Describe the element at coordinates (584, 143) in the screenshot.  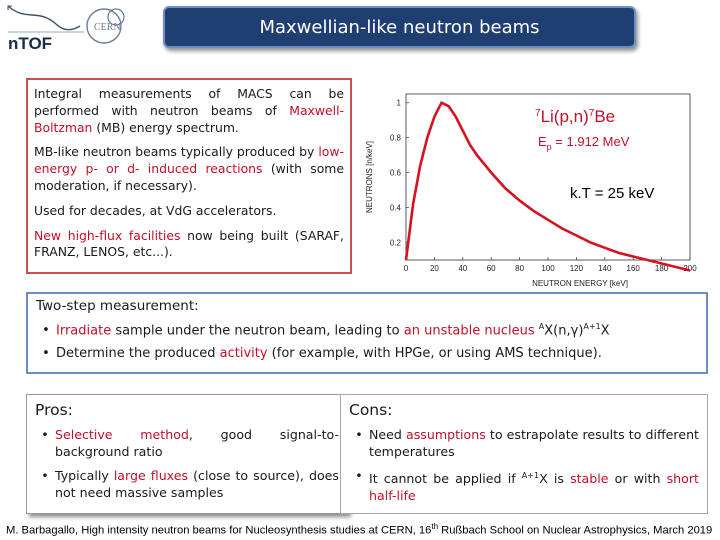
I see `proton-energy-label: Ep = 1.912 MeV` at that location.